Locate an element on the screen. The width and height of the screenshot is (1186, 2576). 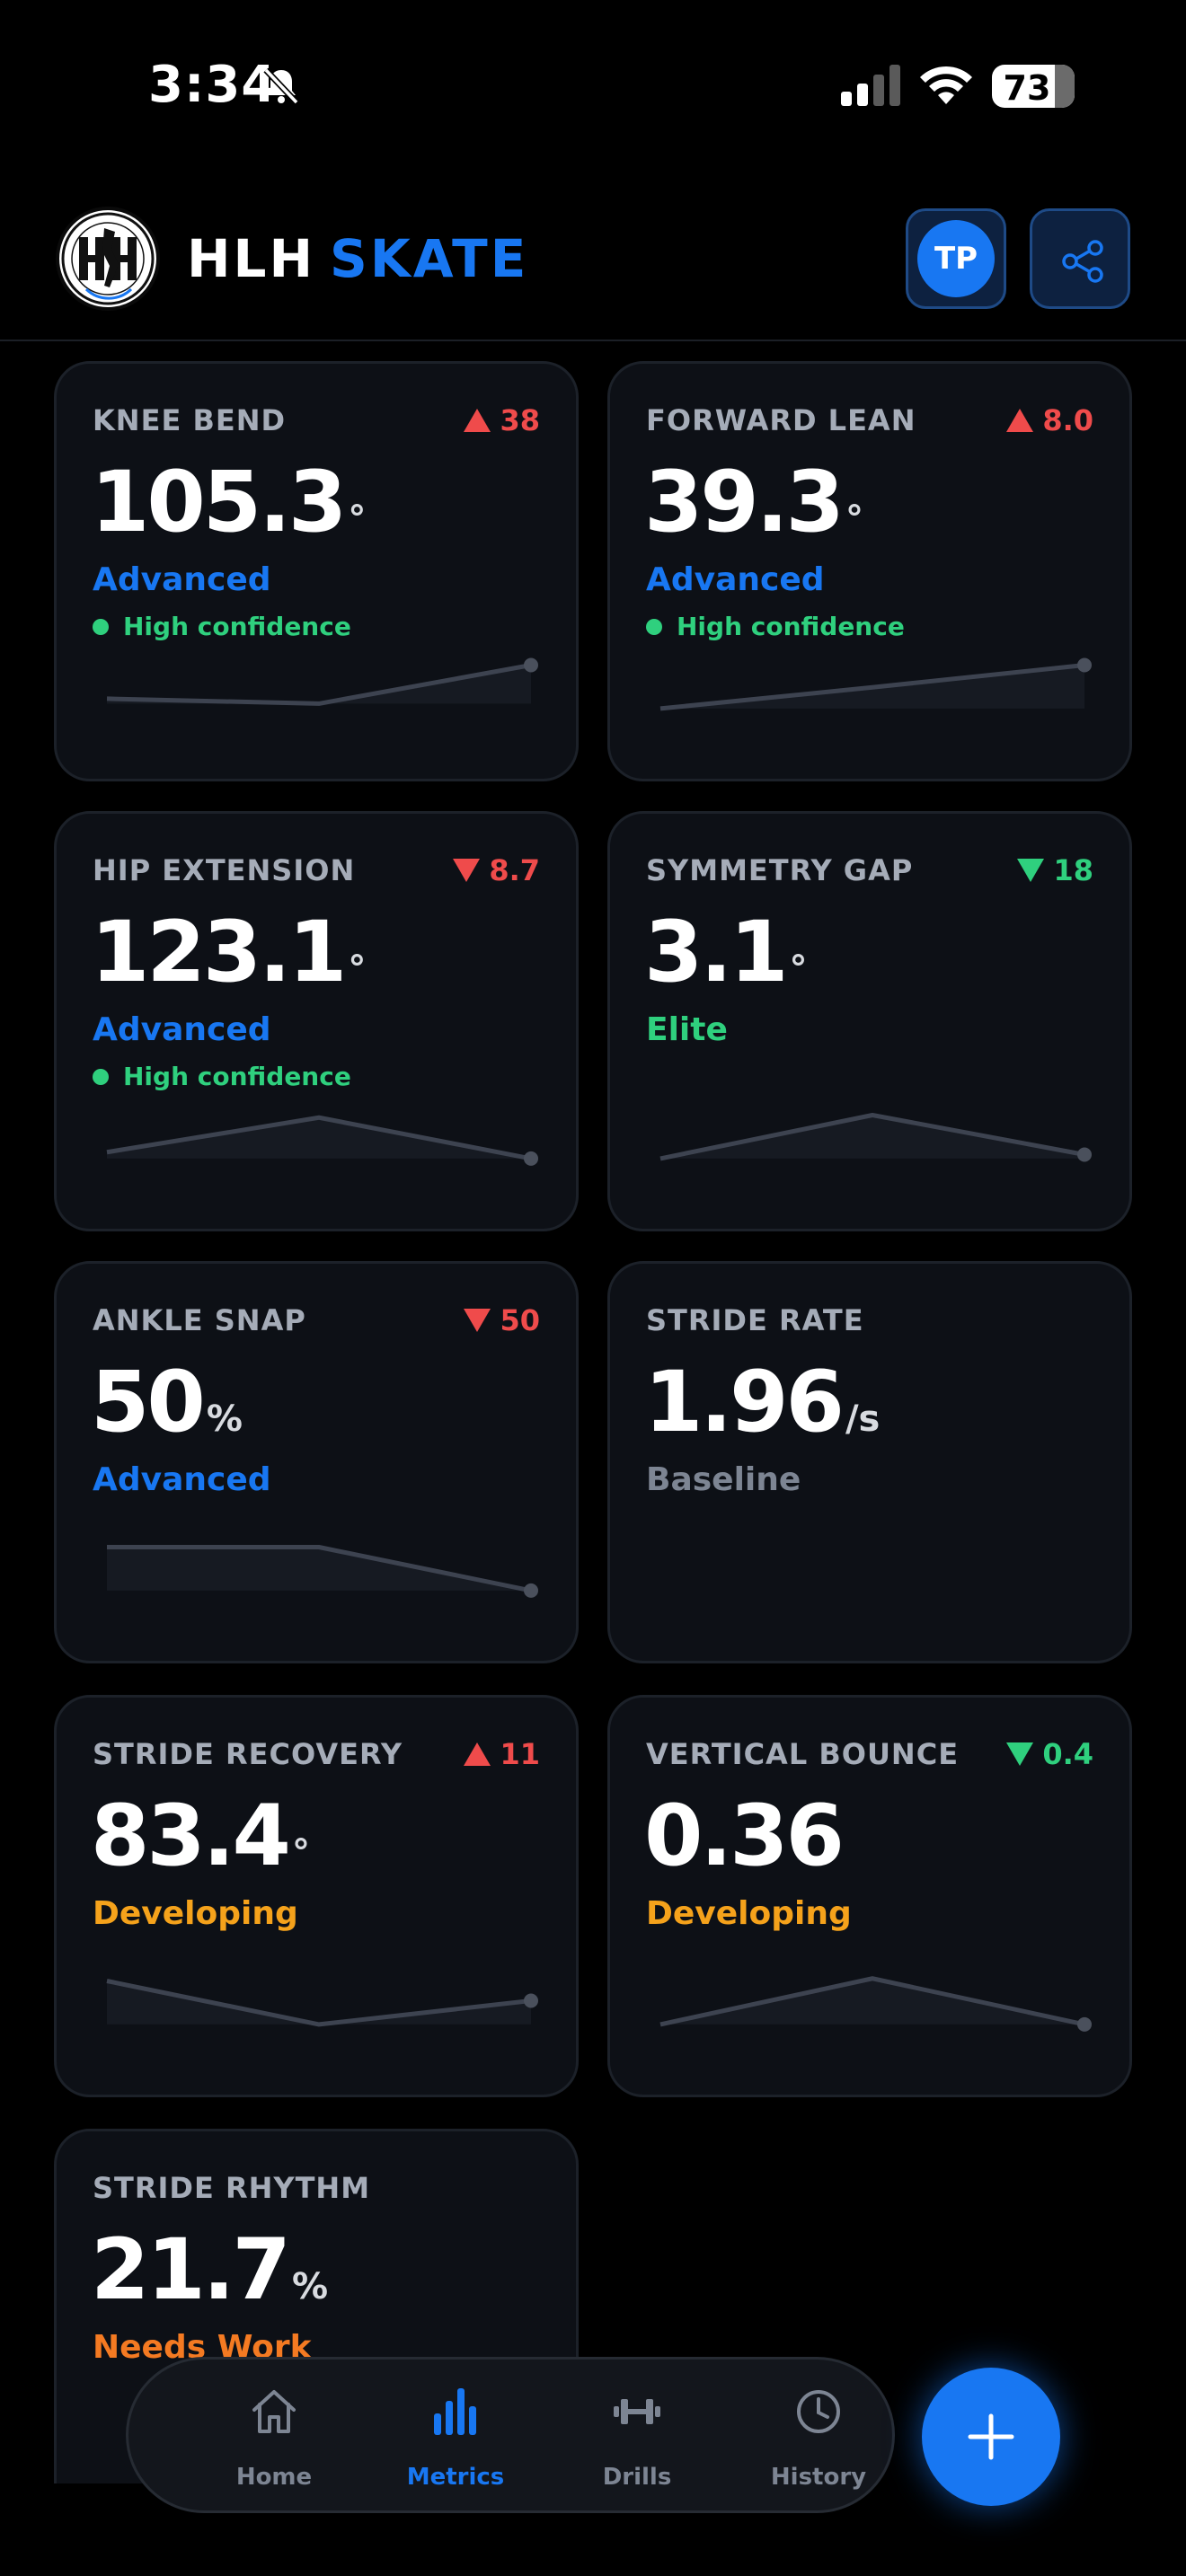
metric-label: SYMMETRY GAP is located at coordinates (780, 870).